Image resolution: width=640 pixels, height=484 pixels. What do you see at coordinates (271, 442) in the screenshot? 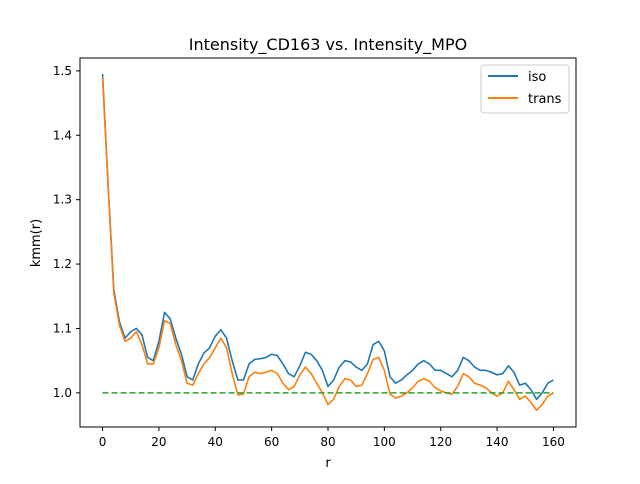
I see `x-tick-label: 60` at bounding box center [271, 442].